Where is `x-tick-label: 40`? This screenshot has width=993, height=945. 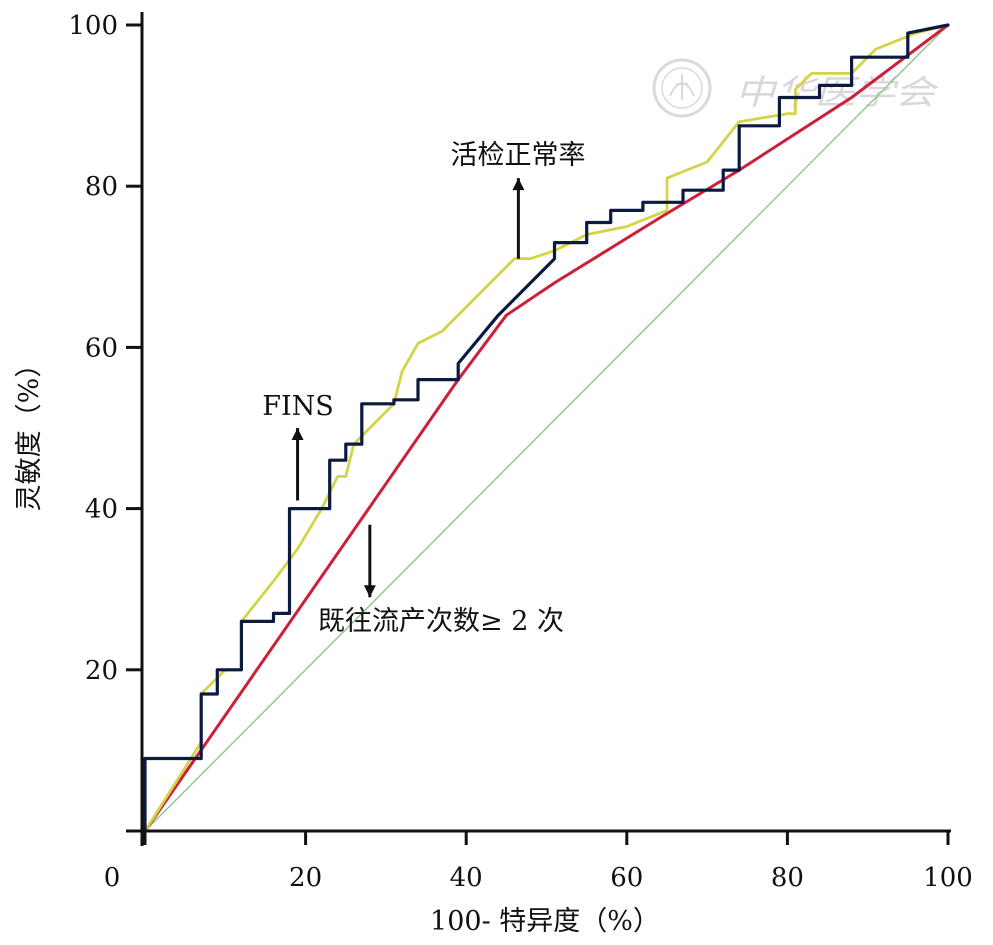
x-tick-label: 40 is located at coordinates (466, 878).